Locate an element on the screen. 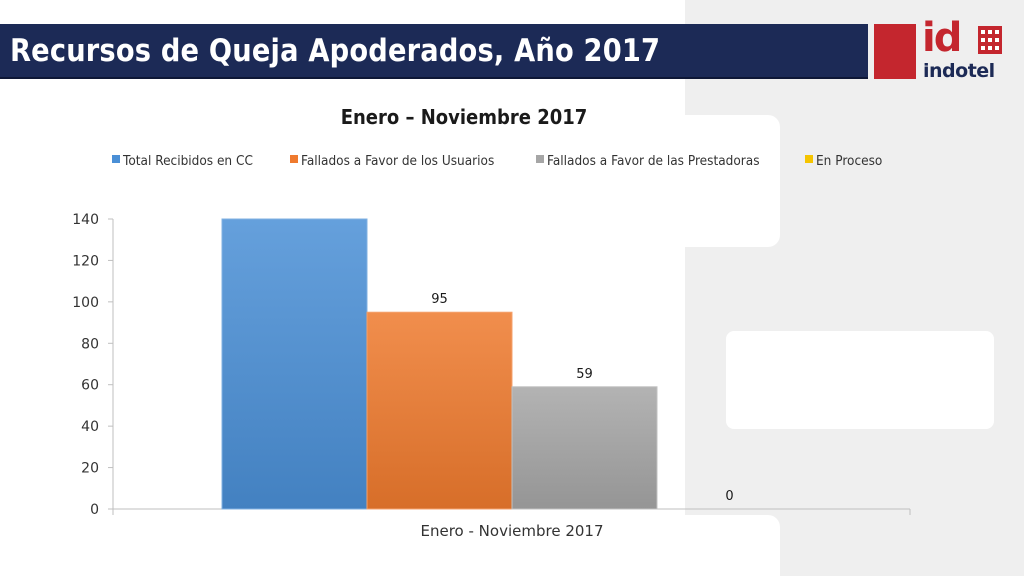 This screenshot has height=576, width=1024. background-card is located at coordinates (860, 380).